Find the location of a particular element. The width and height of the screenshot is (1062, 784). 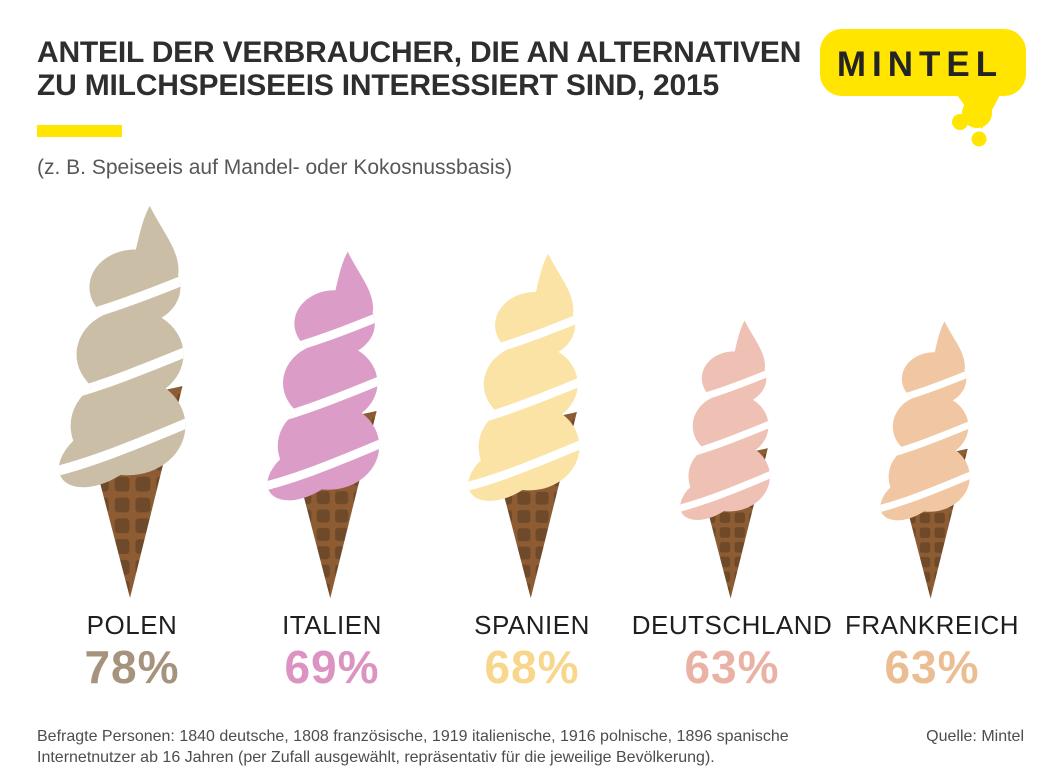

ice-cream-icon-italien is located at coordinates (332, 425).